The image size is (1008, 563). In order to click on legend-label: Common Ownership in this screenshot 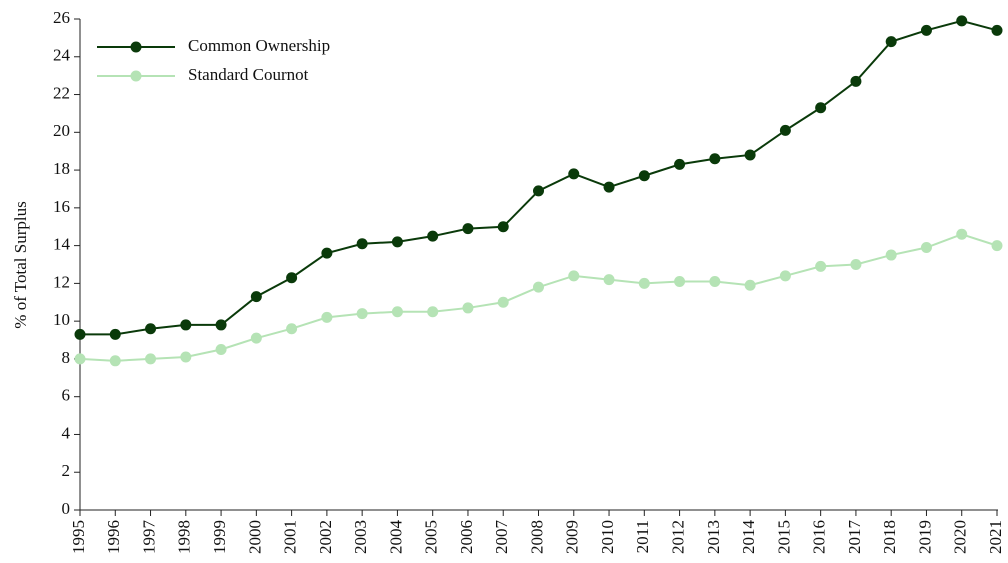, I will do `click(259, 45)`.